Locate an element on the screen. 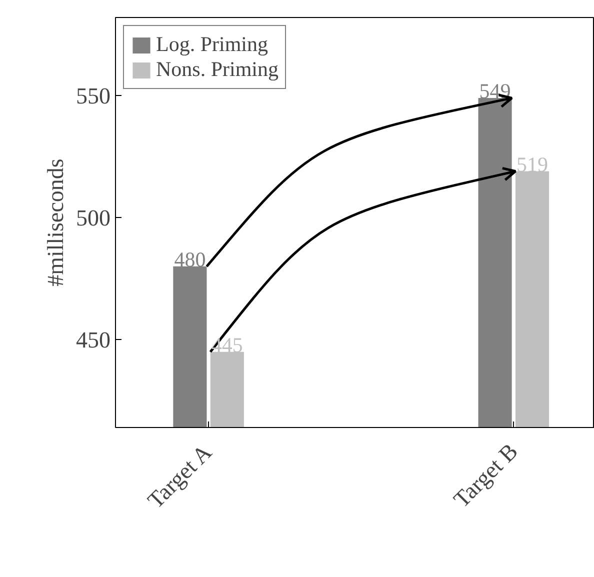 Image resolution: width=594 pixels, height=577 pixels. data-label: 480 is located at coordinates (190, 259).